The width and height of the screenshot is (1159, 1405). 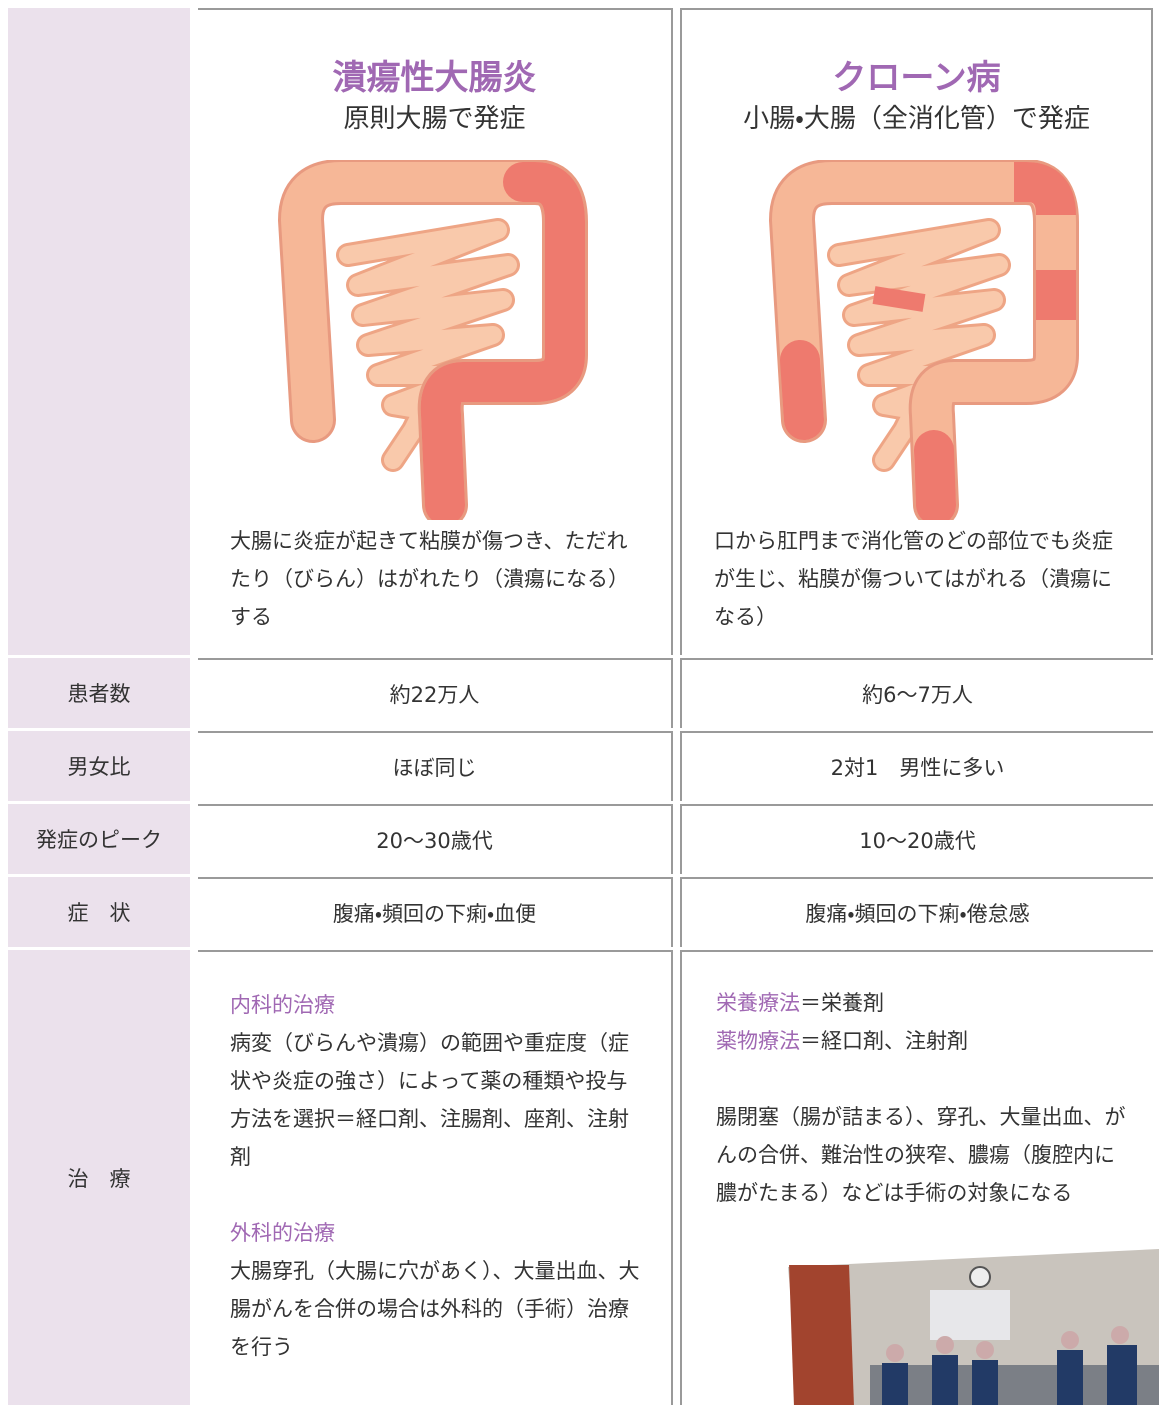 I want to click on heading: 外科的治療, so click(x=282, y=1233).